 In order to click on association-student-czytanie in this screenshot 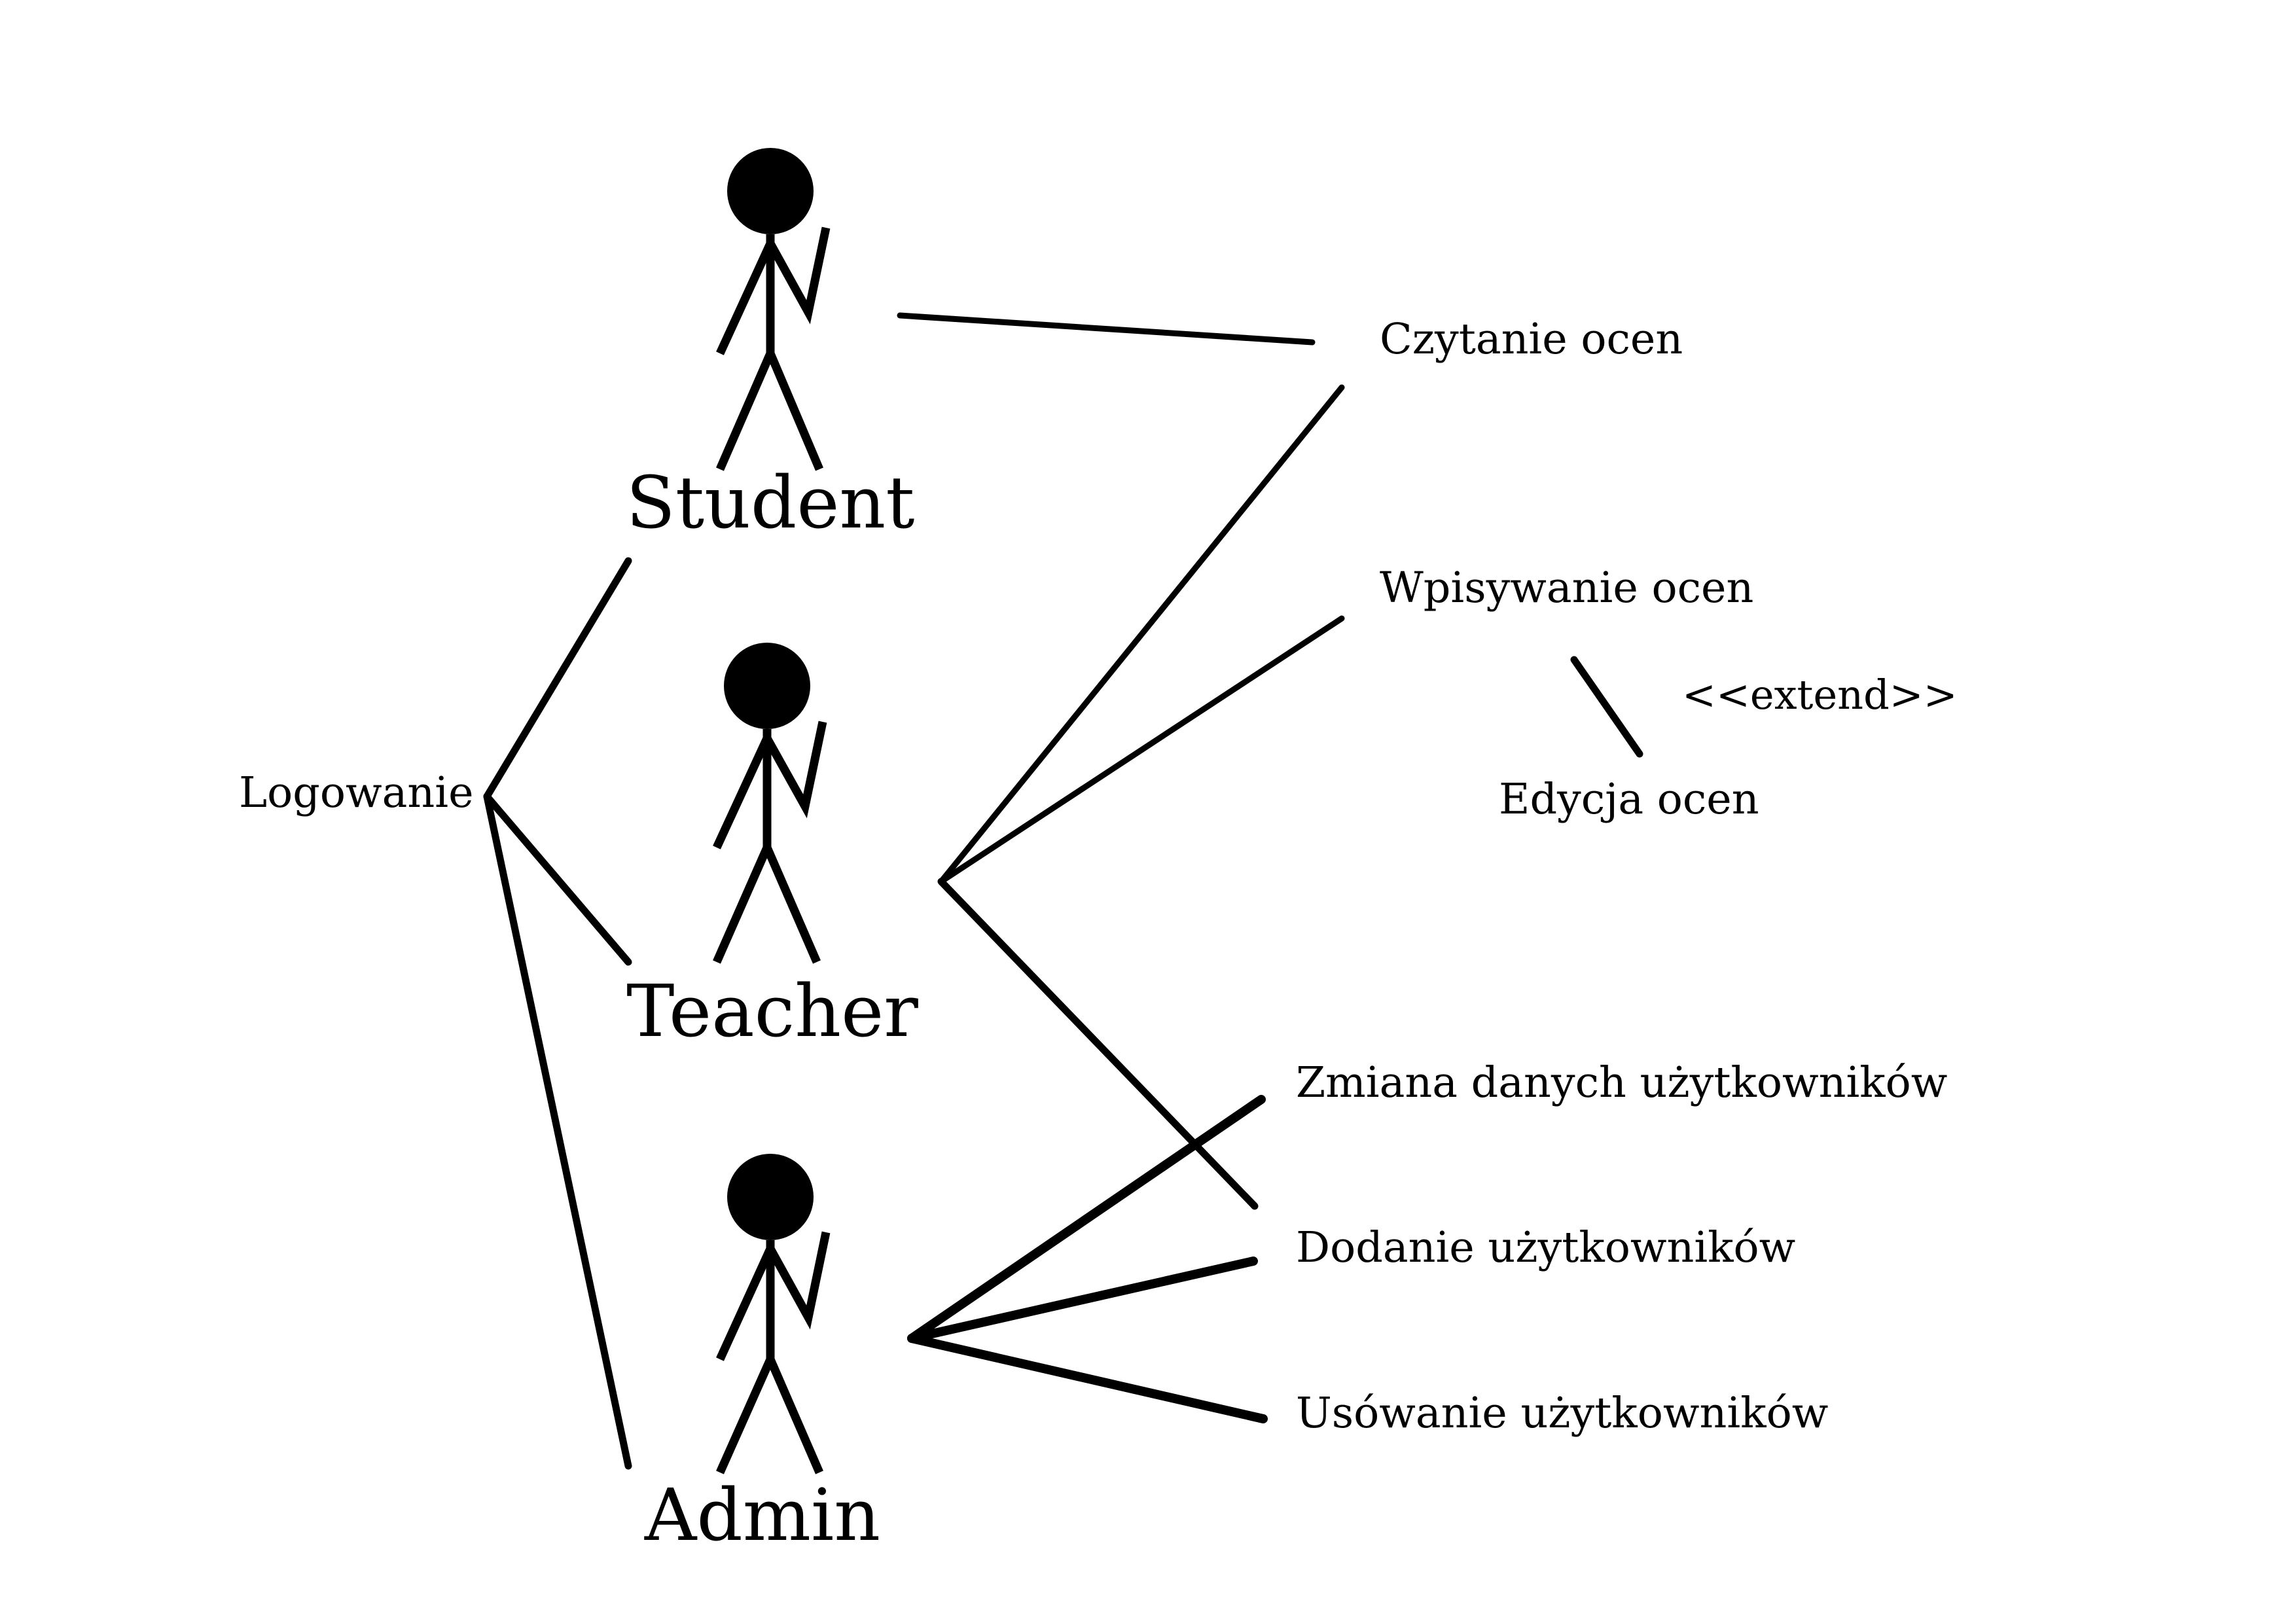, I will do `click(1106, 329)`.